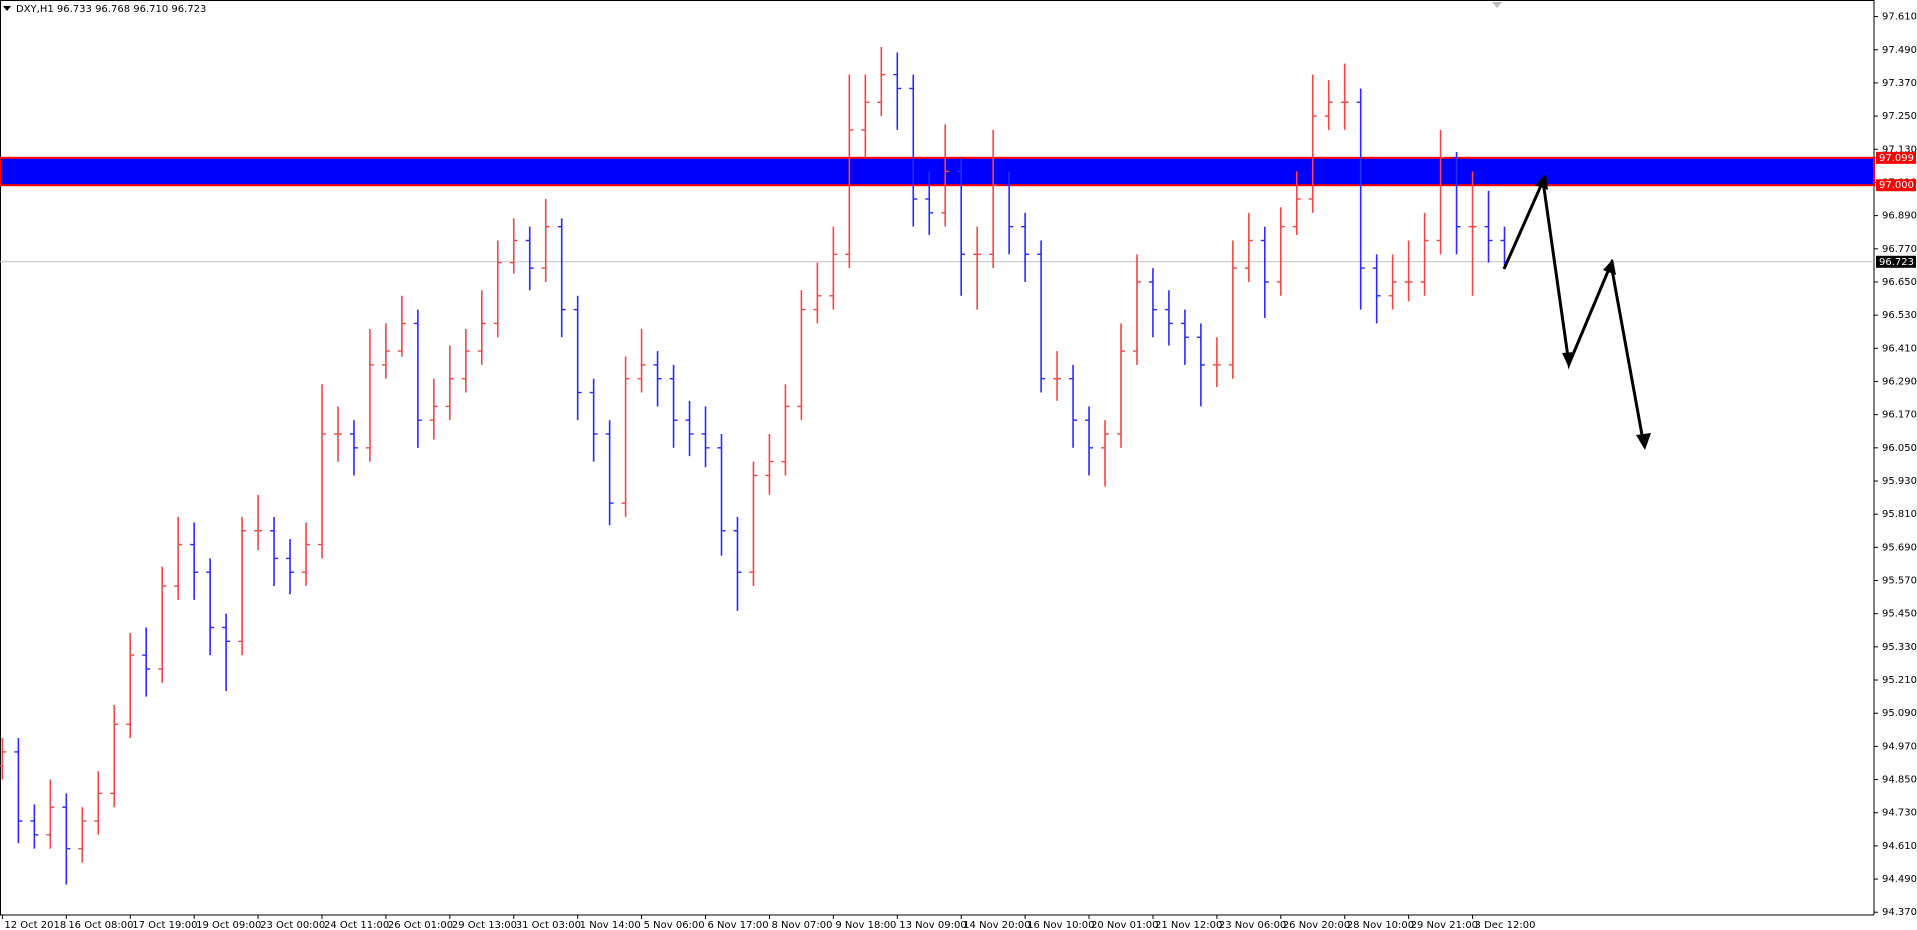  What do you see at coordinates (1899, 216) in the screenshot?
I see `y-tick-label: 96.890` at bounding box center [1899, 216].